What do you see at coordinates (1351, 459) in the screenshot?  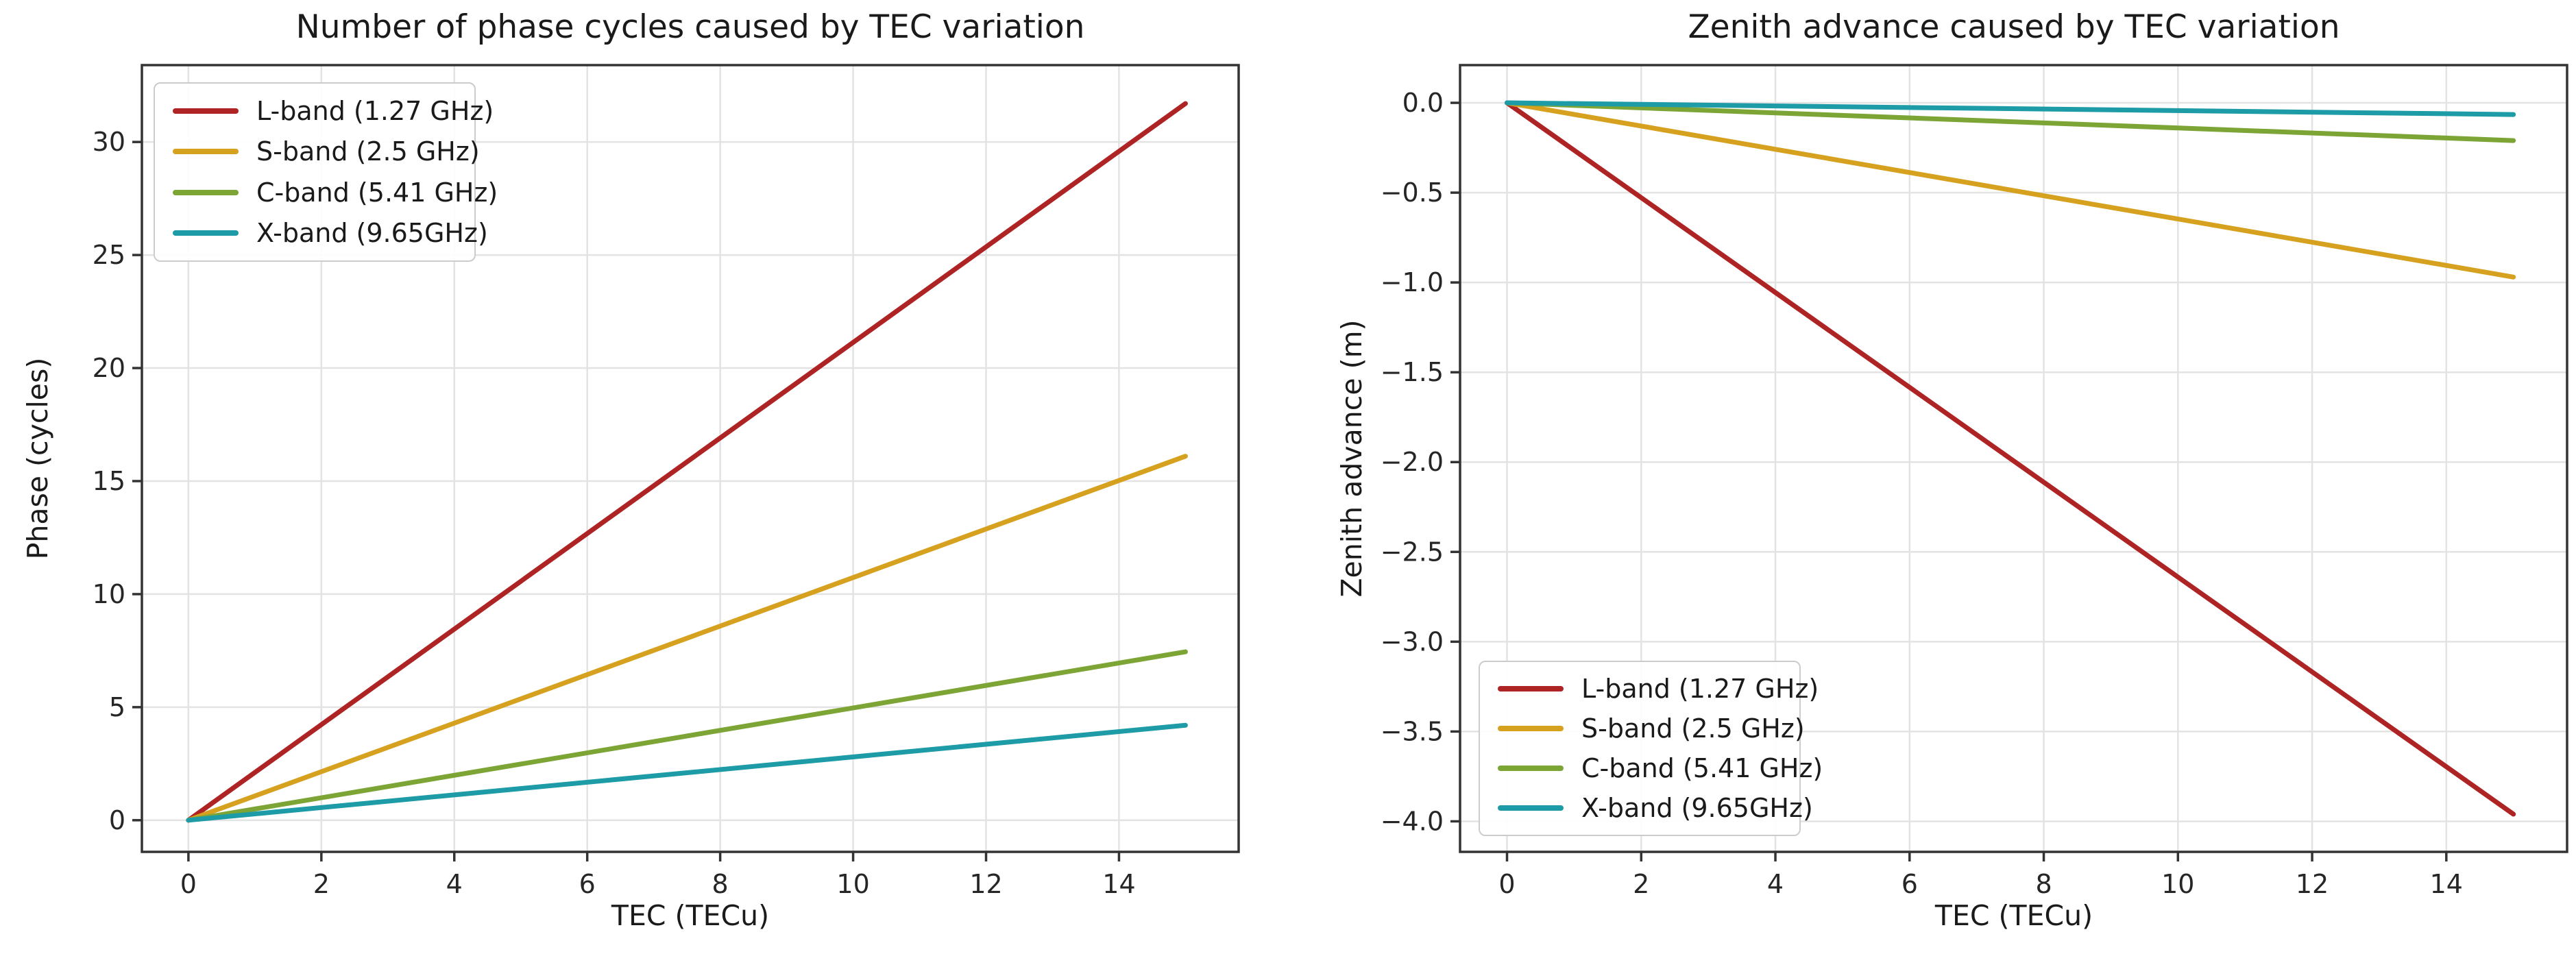 I see `right-y-axis-label: Zenith advance (m)` at bounding box center [1351, 459].